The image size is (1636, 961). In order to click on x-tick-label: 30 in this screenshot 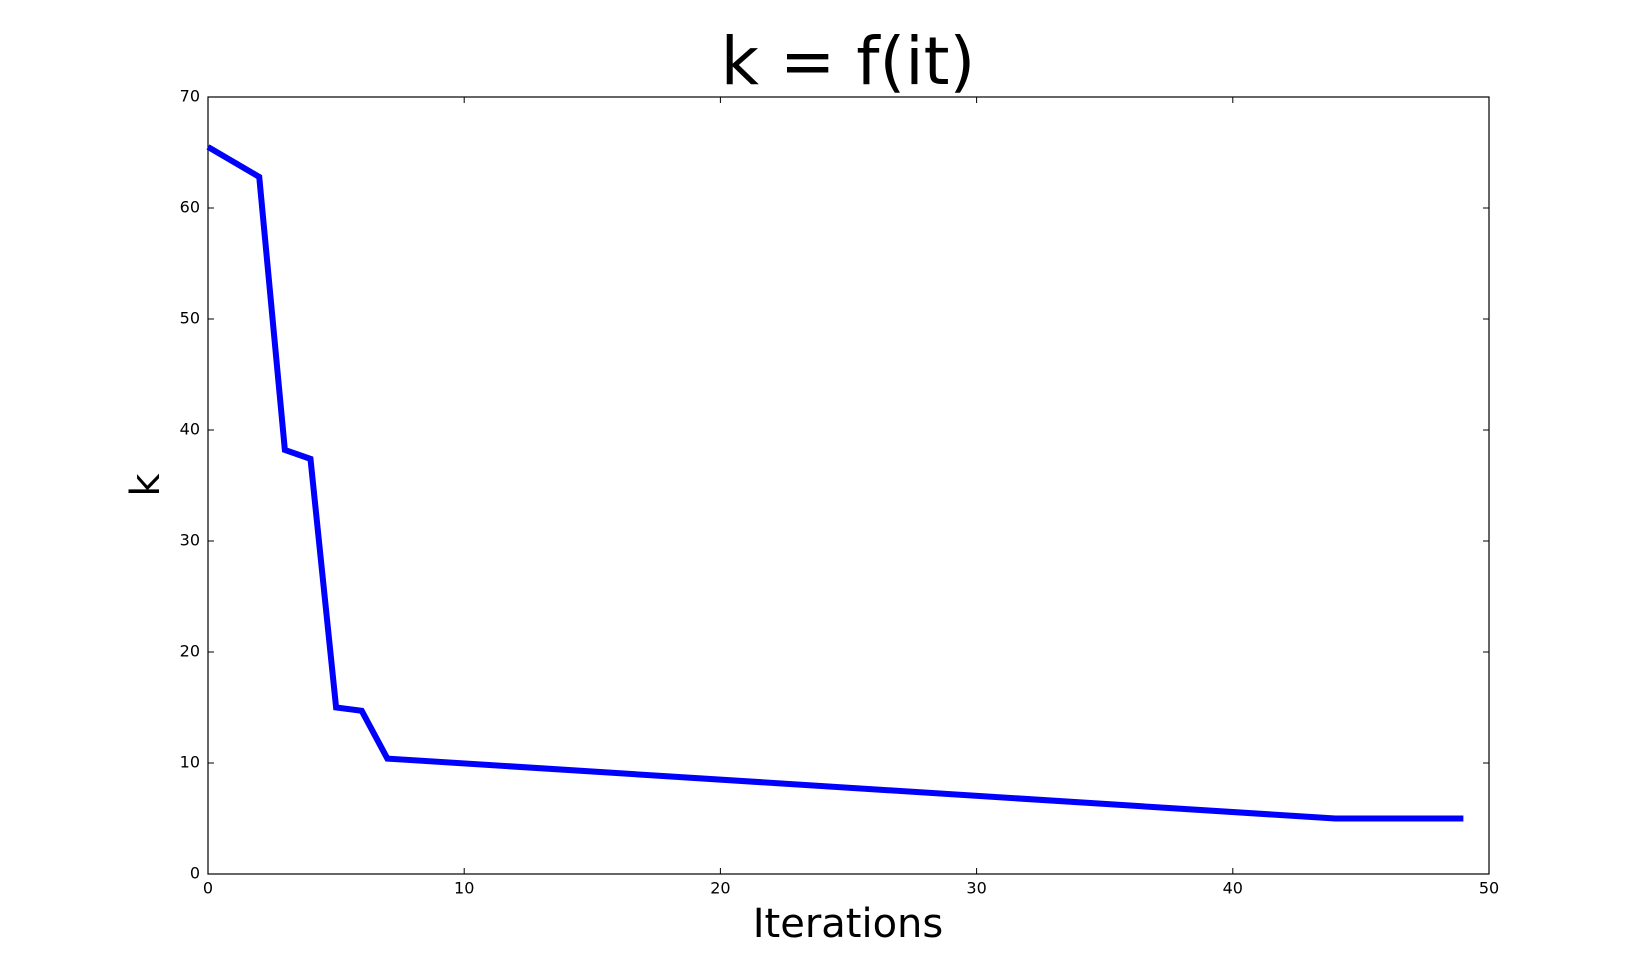, I will do `click(976, 888)`.